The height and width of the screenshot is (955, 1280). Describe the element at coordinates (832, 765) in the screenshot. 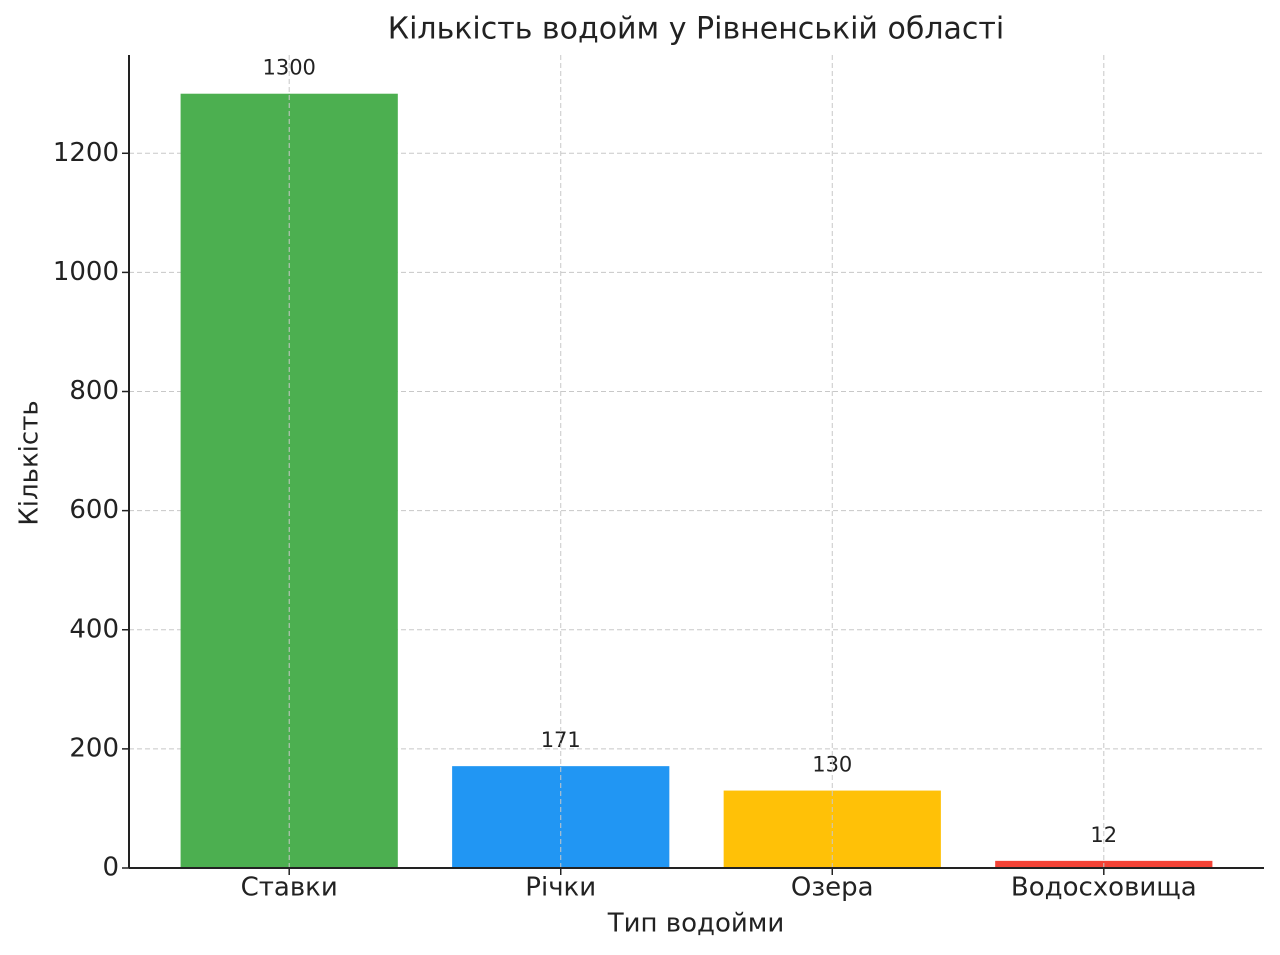

I see `value-label: 130` at that location.